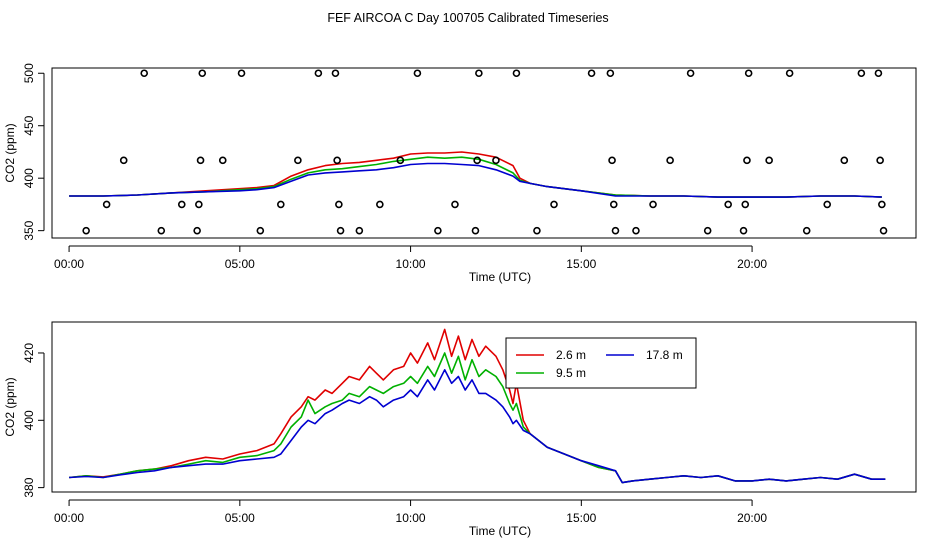 Image resolution: width=936 pixels, height=545 pixels. Describe the element at coordinates (571, 355) in the screenshot. I see `legend-label: 2.6 m` at that location.